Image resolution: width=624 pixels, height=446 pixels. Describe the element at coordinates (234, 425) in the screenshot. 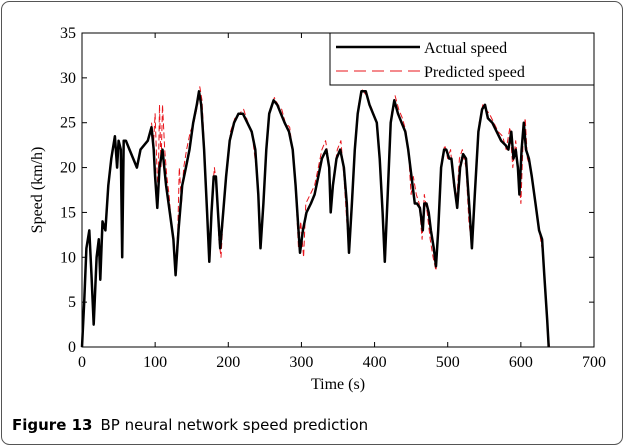

I see `caption-text: BP neural network speed prediction` at that location.